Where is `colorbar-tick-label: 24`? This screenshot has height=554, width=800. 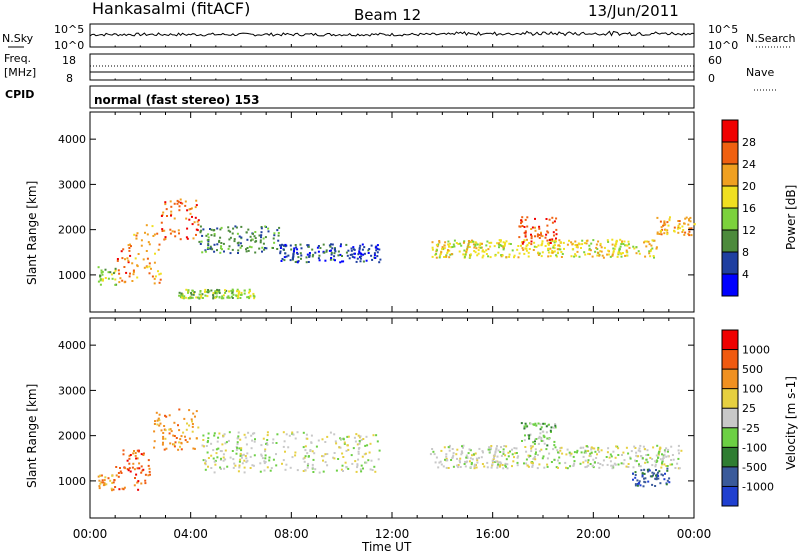
colorbar-tick-label: 24 is located at coordinates (749, 164).